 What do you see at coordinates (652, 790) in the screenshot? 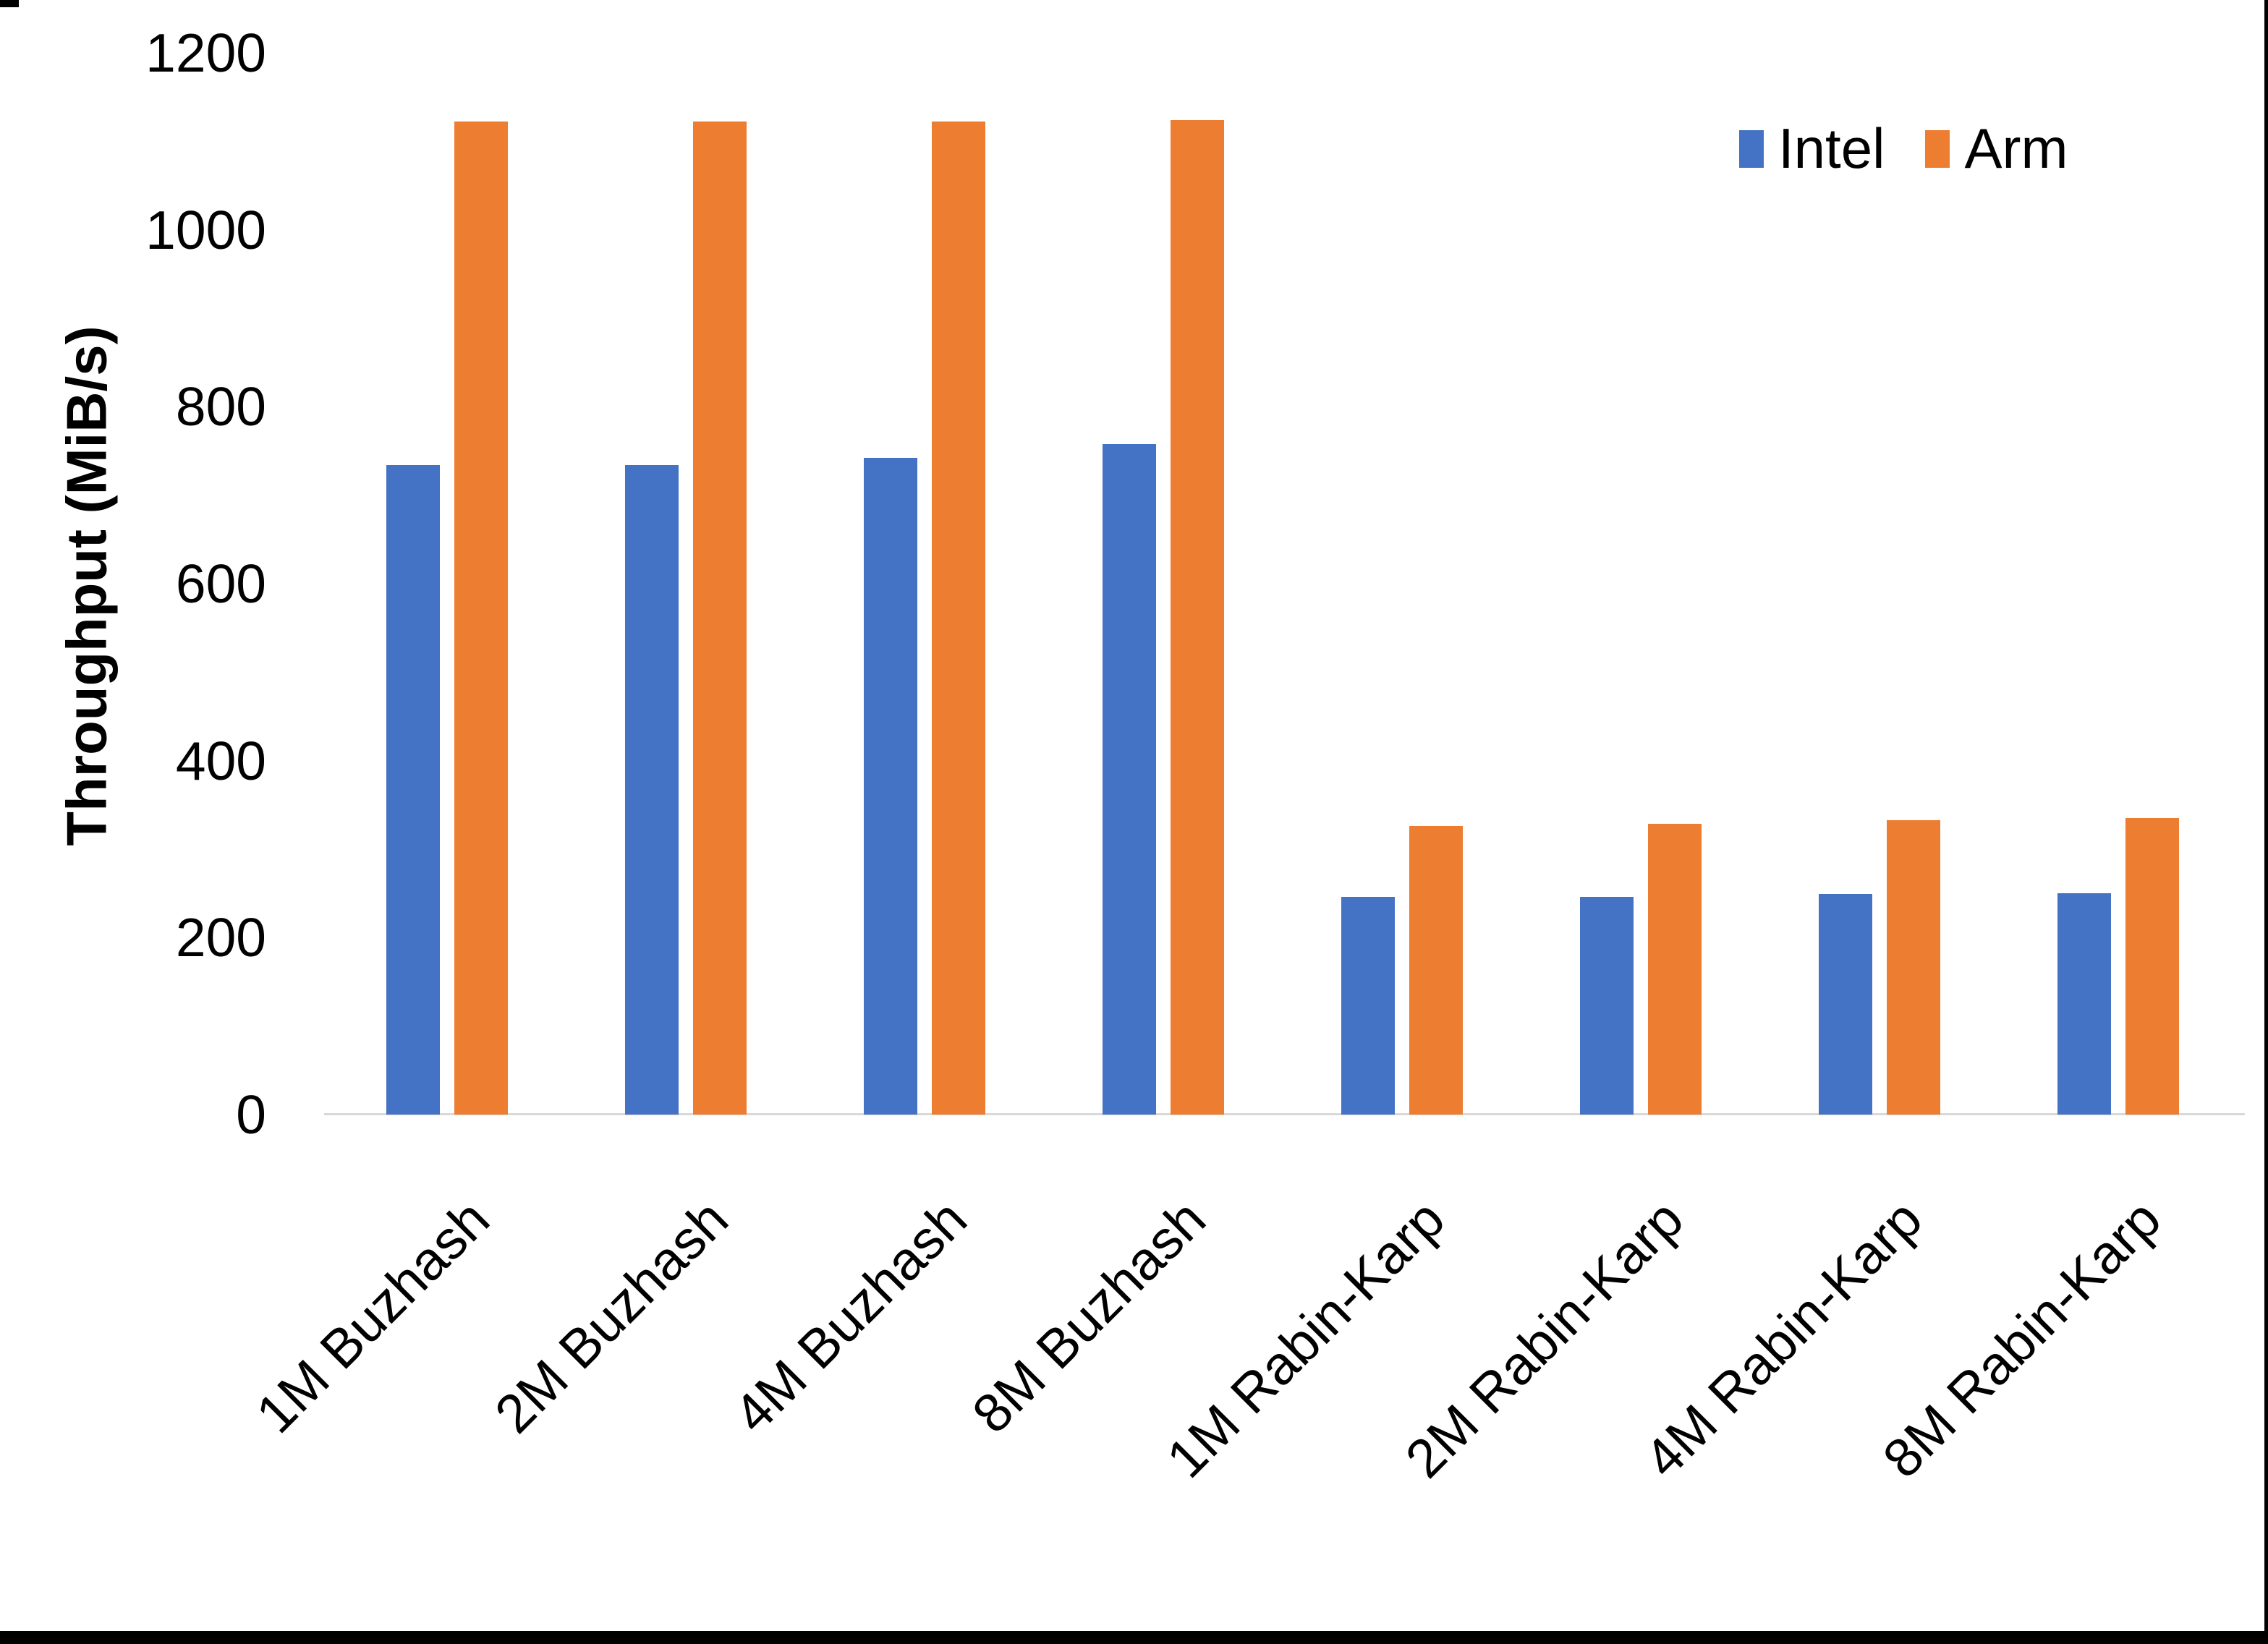
I see `bar-intel-2m-buzhash` at bounding box center [652, 790].